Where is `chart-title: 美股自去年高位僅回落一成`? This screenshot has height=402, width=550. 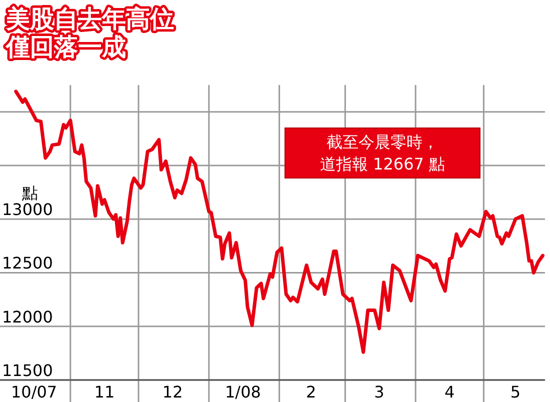 chart-title: 美股自去年高位僅回落一成 is located at coordinates (89, 33).